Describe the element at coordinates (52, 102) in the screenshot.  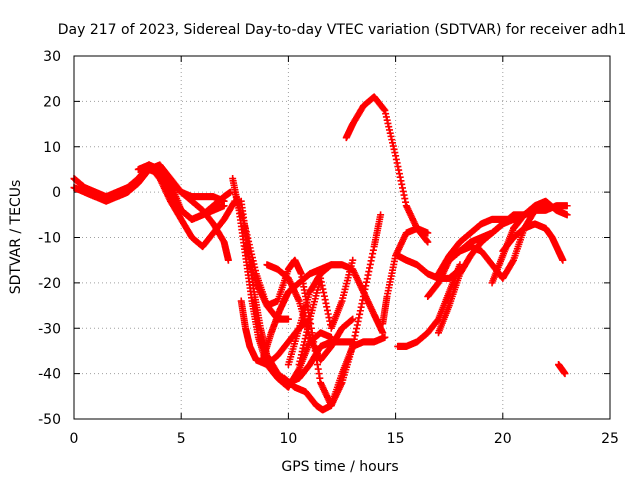
I see `y-tick-label: 20` at that location.